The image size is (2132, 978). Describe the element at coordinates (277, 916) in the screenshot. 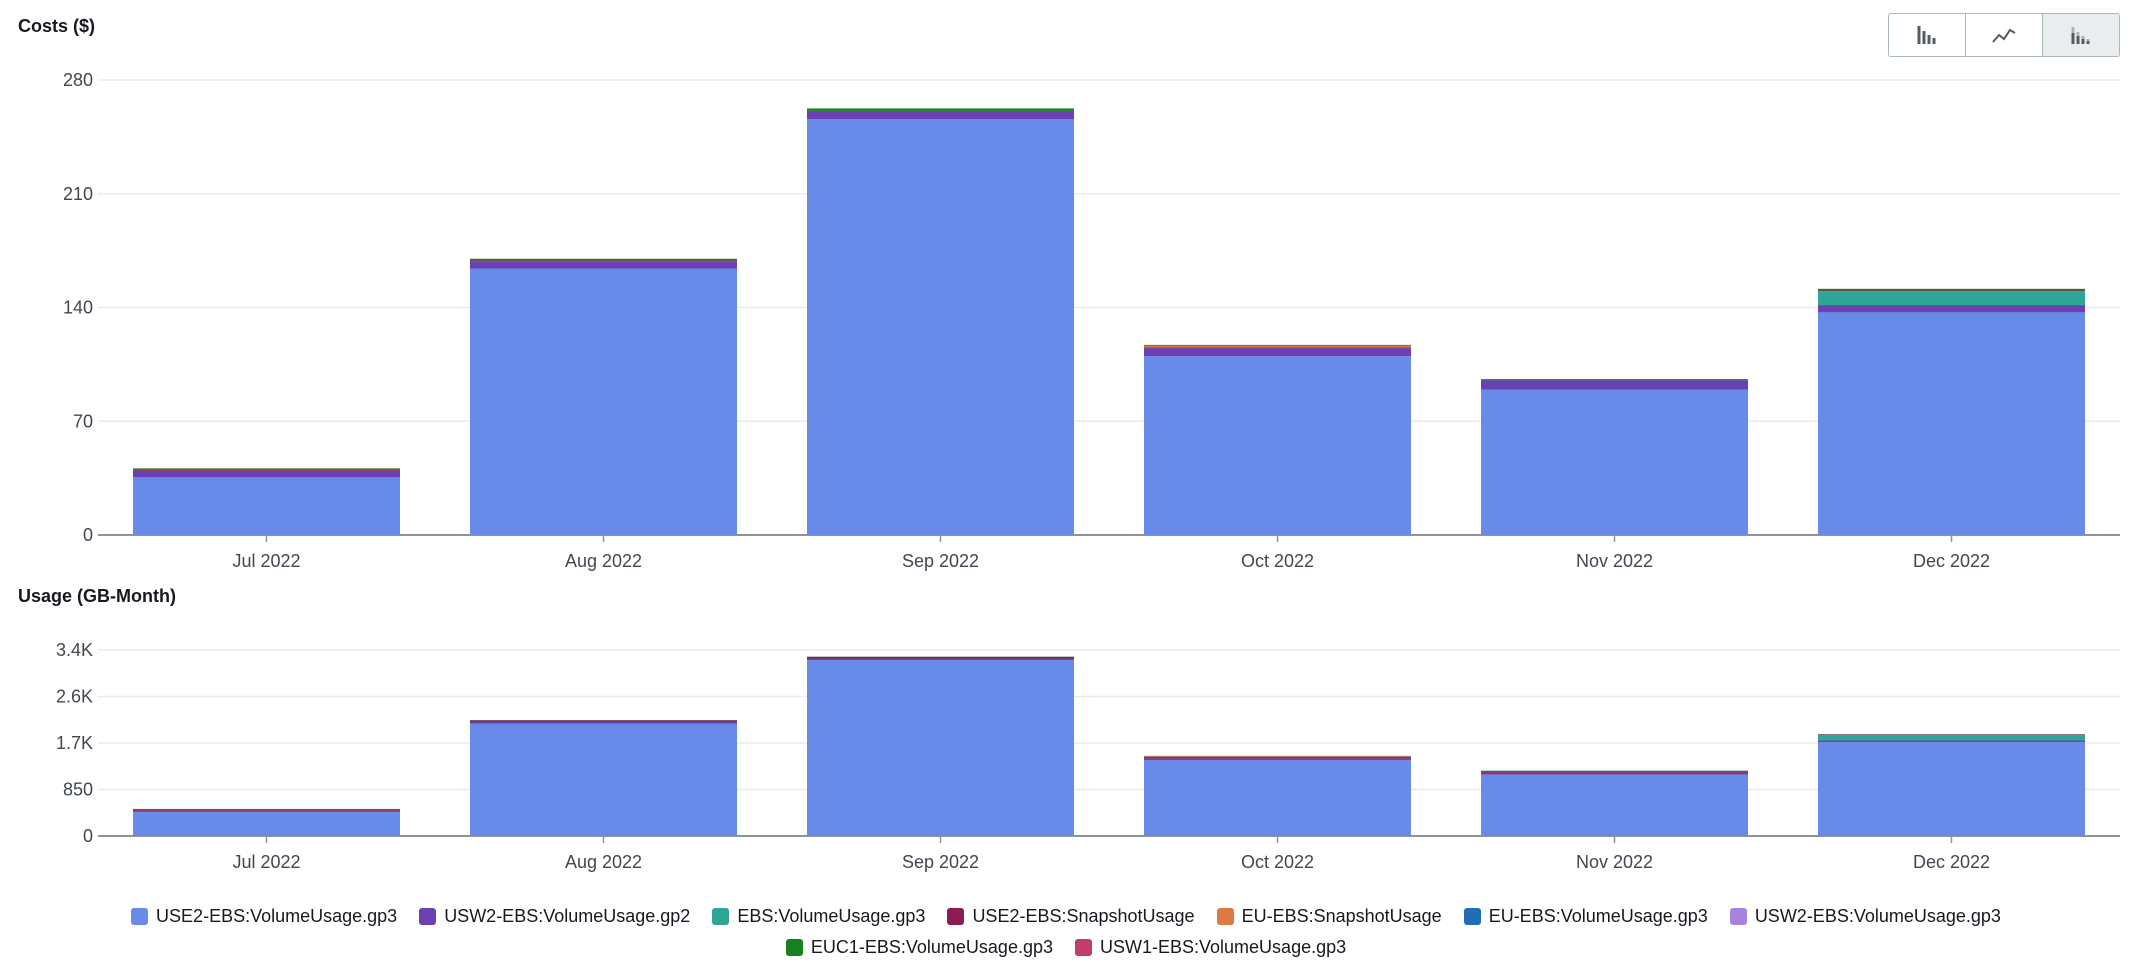

I see `legend-label: USE2-EBS:VolumeUsage.gp3` at that location.